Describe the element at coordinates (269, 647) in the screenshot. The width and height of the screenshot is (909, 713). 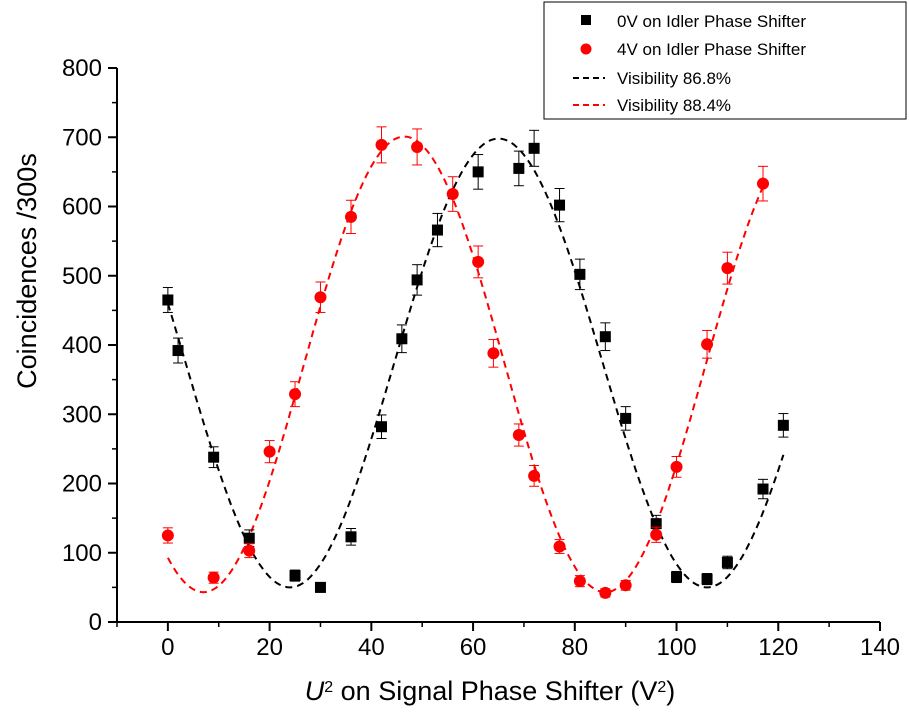
I see `x-tick-label: 20` at that location.